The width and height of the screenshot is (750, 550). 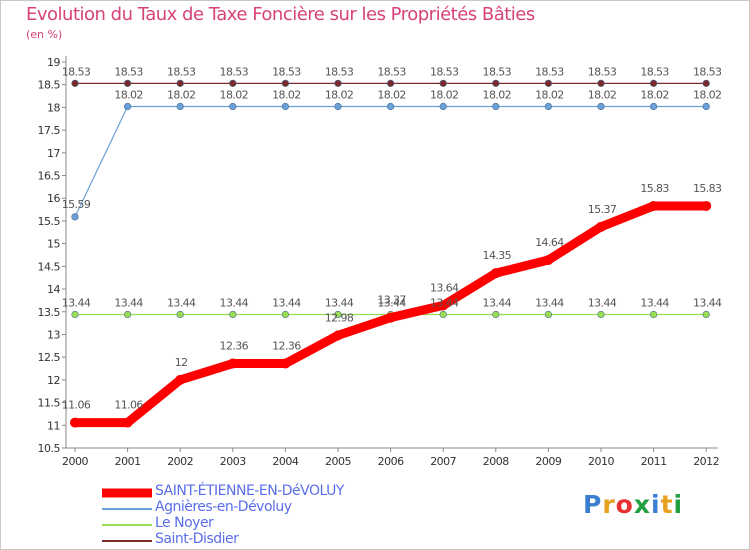 I want to click on y-tick-label: 18, so click(x=53, y=107).